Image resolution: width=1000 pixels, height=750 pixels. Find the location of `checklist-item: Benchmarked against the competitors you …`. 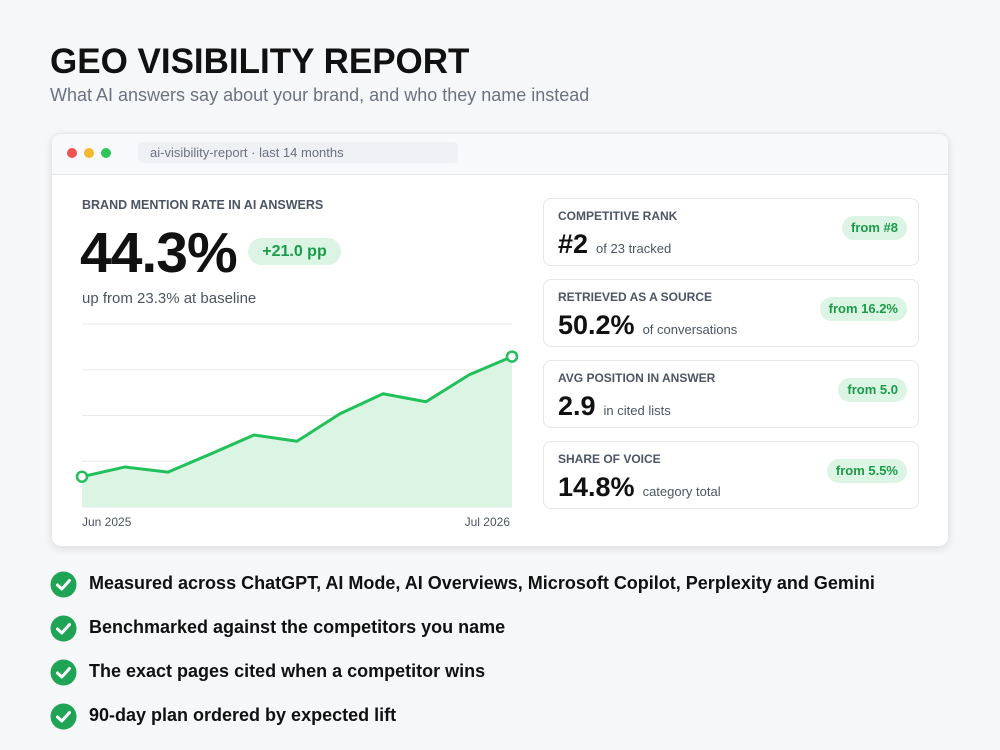

checklist-item: Benchmarked against the competitors you … is located at coordinates (297, 627).